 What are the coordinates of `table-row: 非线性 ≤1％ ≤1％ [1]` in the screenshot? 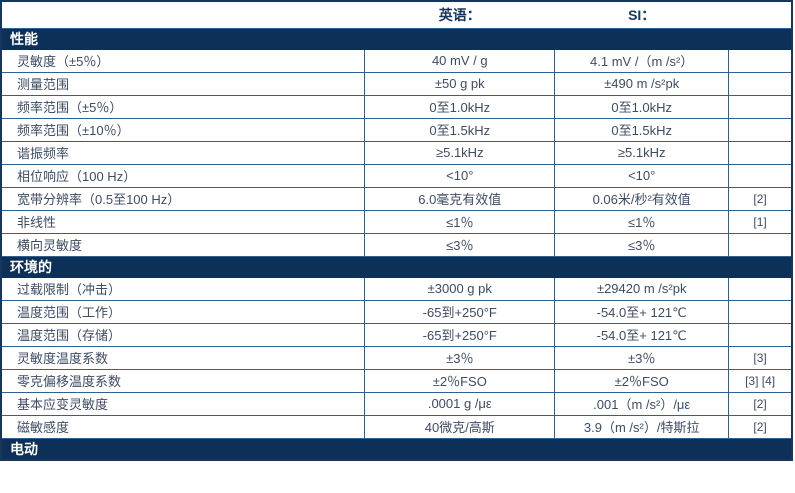 It's located at (396, 221).